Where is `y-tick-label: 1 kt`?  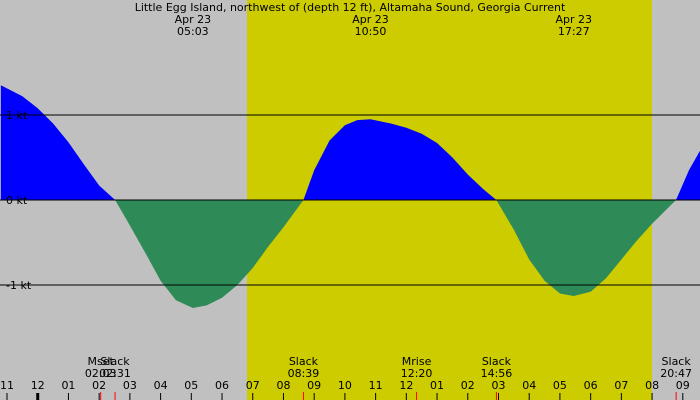 y-tick-label: 1 kt is located at coordinates (17, 115).